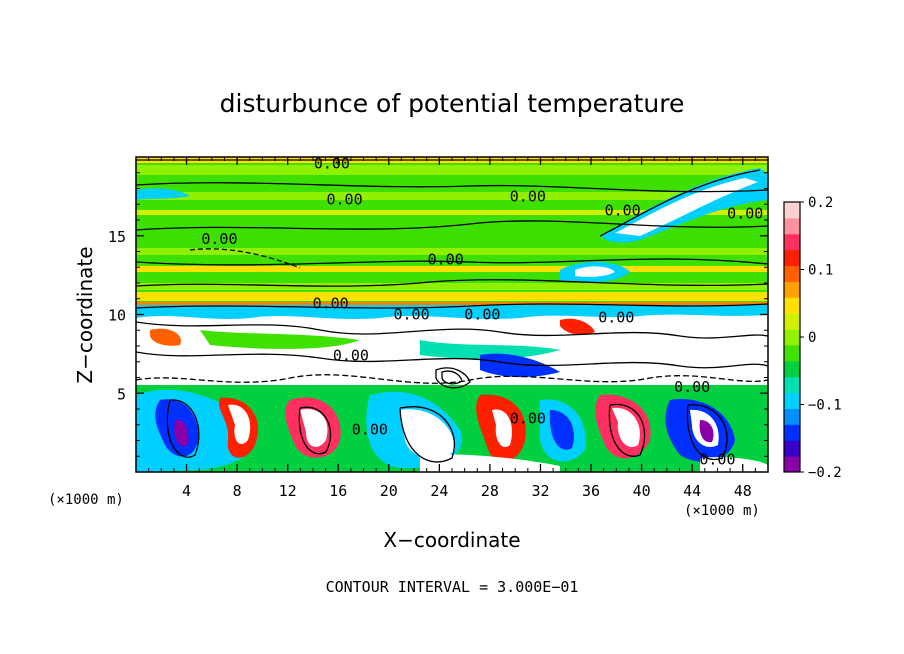 This screenshot has width=904, height=654. I want to click on x-tick-label: 20, so click(389, 491).